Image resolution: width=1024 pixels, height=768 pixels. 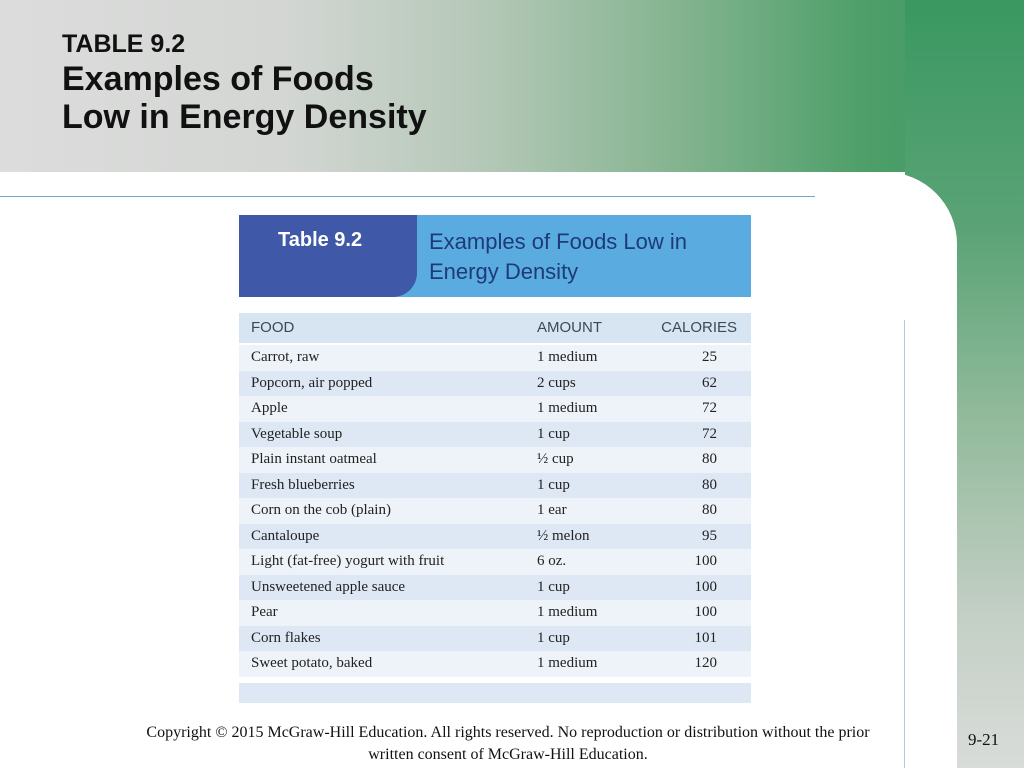 What do you see at coordinates (709, 357) in the screenshot?
I see `calories-cell: 25` at bounding box center [709, 357].